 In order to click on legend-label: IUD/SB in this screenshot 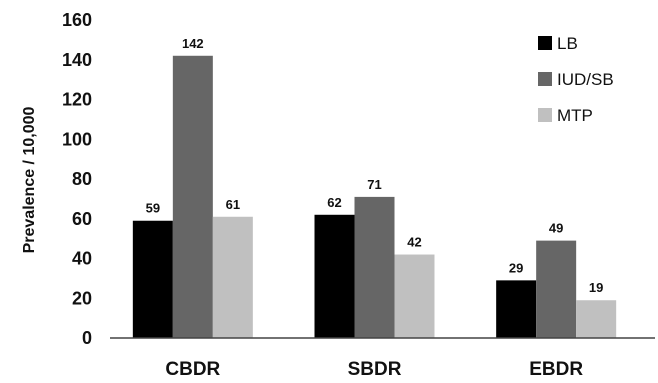, I will do `click(585, 79)`.